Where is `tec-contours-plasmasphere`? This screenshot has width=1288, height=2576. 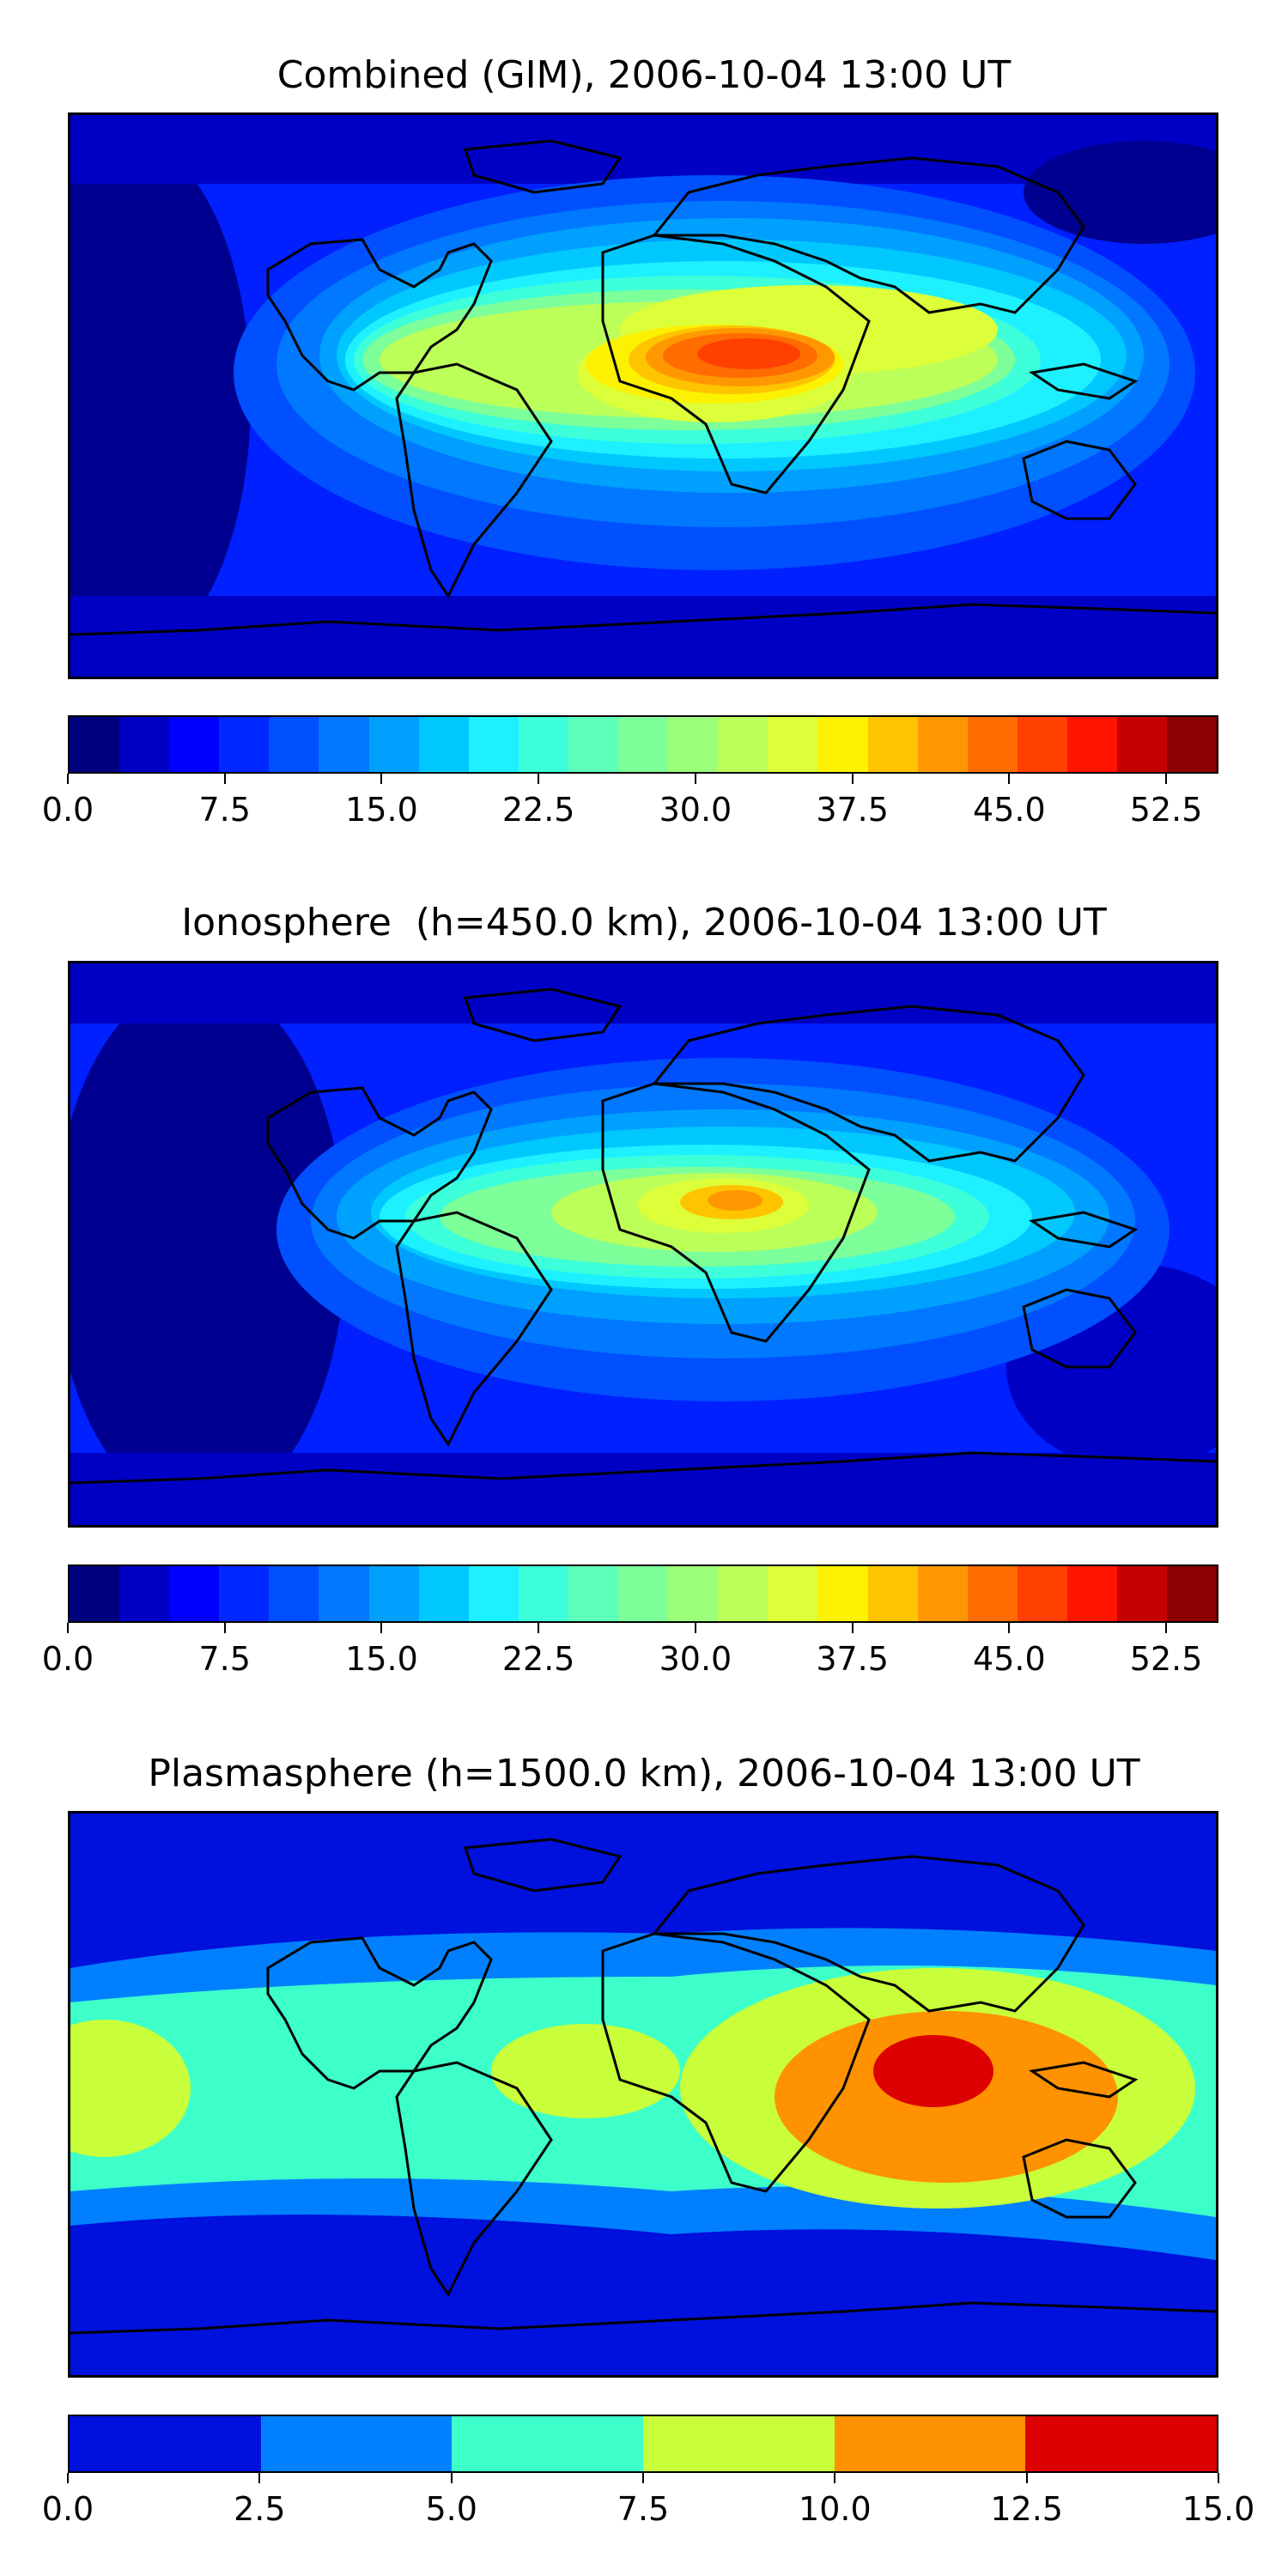 tec-contours-plasmasphere is located at coordinates (643, 2094).